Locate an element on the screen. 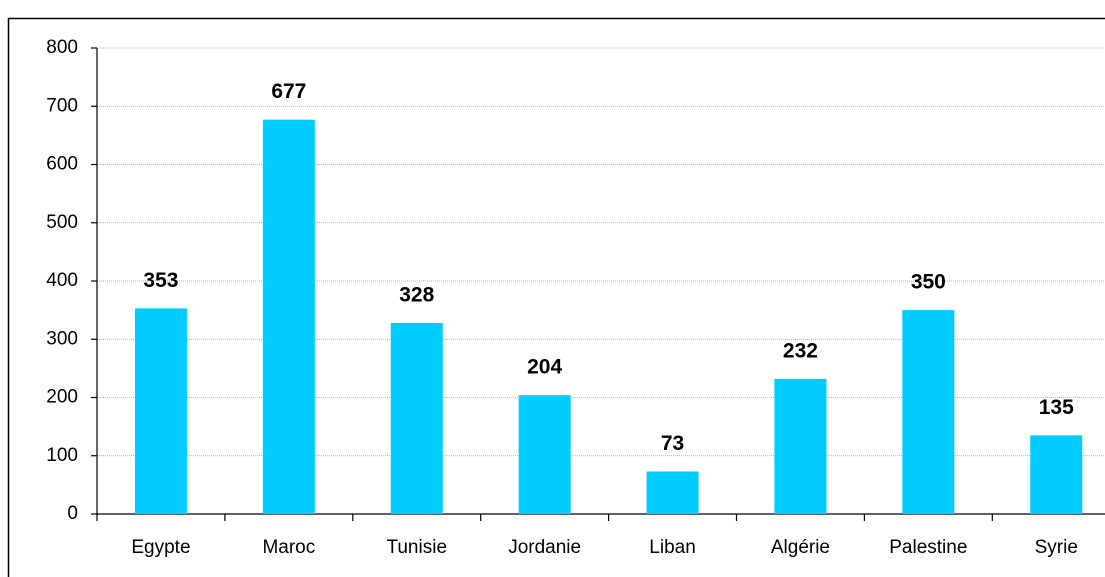 The width and height of the screenshot is (1105, 577). x-tick-label: Palestine is located at coordinates (928, 547).